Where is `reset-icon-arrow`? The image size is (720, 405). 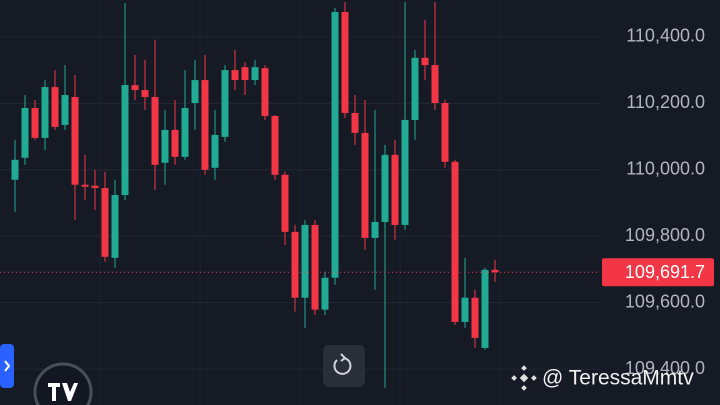 reset-icon-arrow is located at coordinates (343, 357).